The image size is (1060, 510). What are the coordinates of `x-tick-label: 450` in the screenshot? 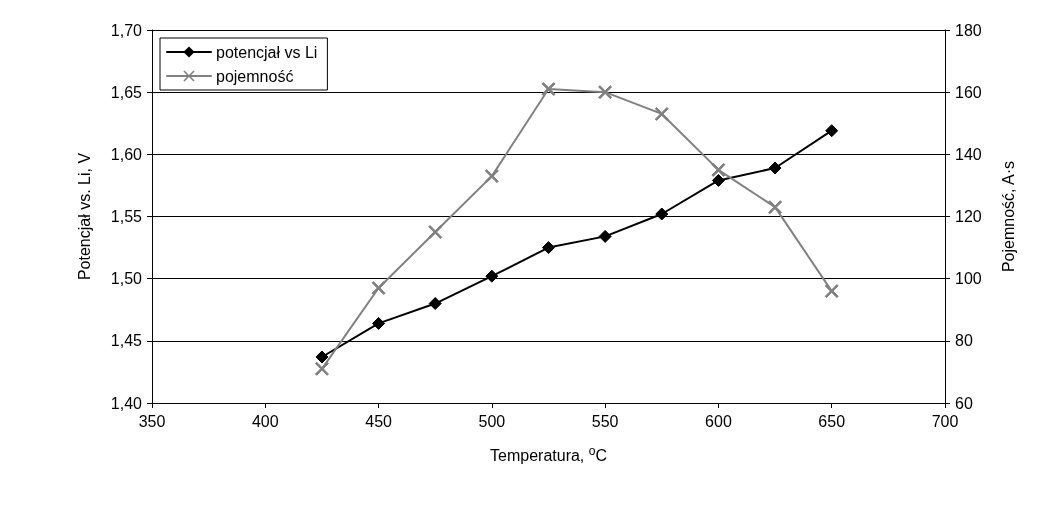 It's located at (379, 421).